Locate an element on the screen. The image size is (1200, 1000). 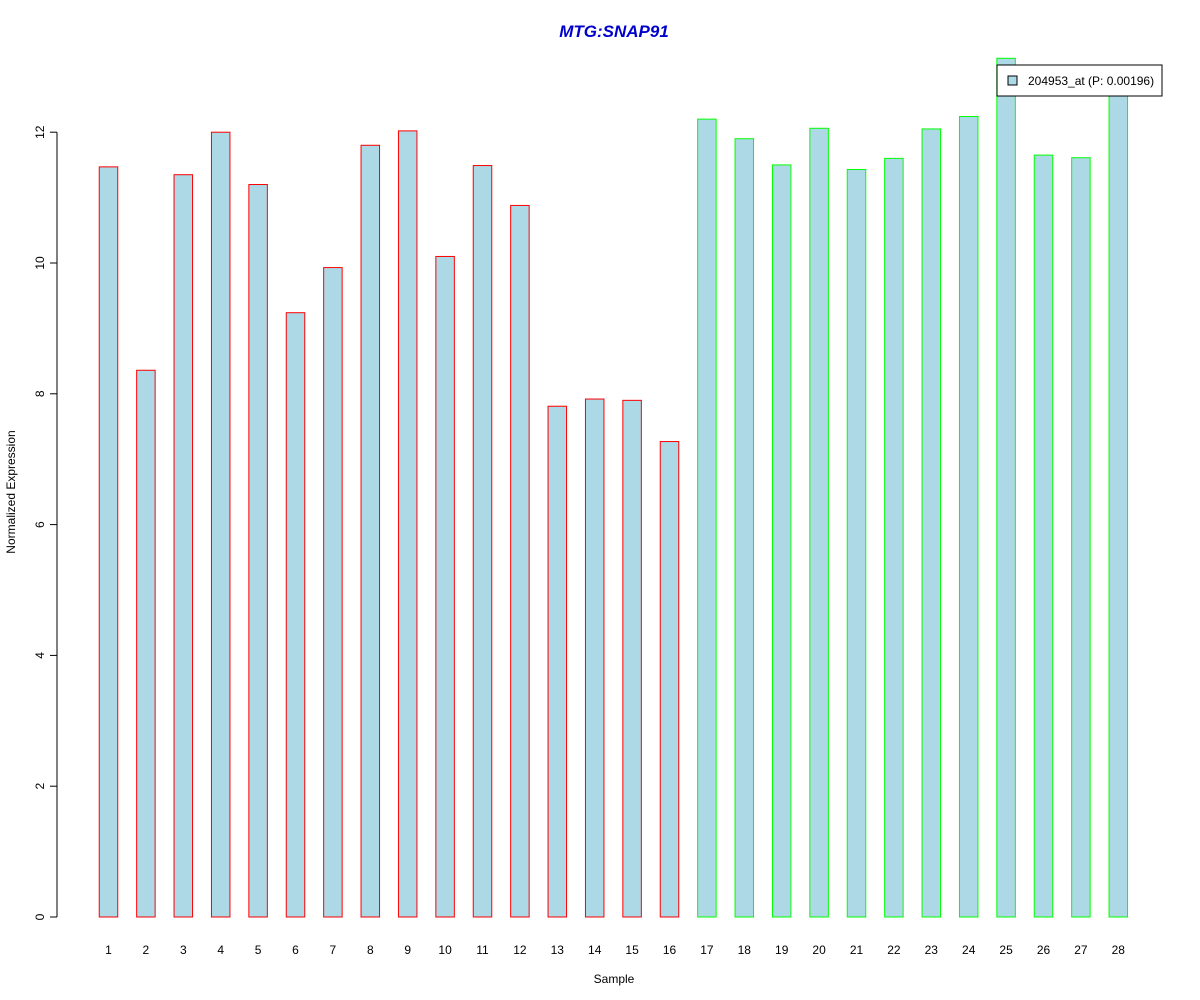
y-tick-label: 6 is located at coordinates (40, 524).